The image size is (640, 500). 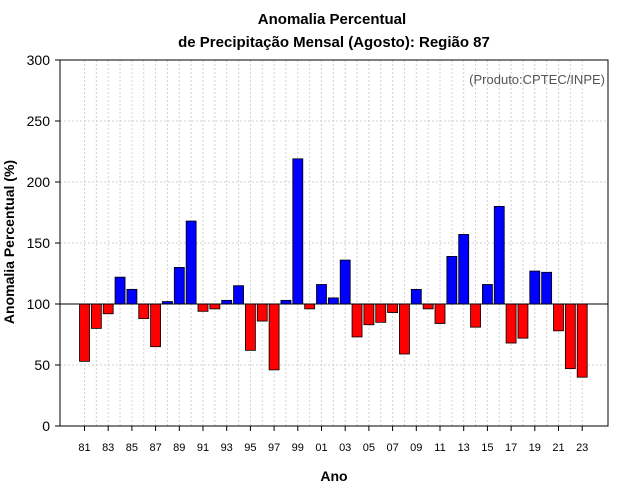 What do you see at coordinates (39, 304) in the screenshot?
I see `y-tick-label: 100` at bounding box center [39, 304].